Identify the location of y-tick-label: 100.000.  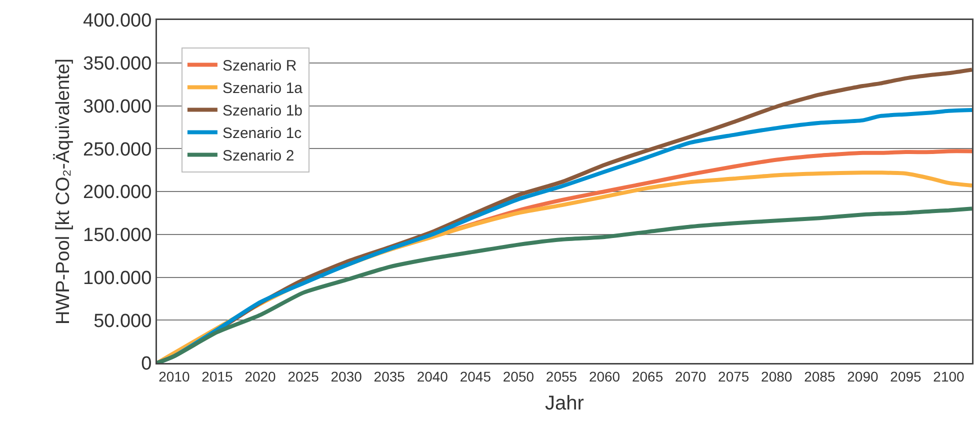
(117, 278).